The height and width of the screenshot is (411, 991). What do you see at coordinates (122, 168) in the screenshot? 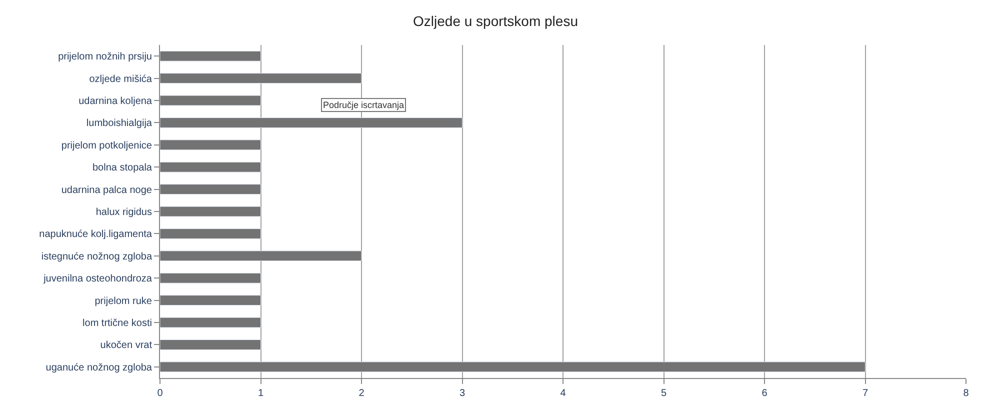
I see `y-tick-label: bolna stopala` at bounding box center [122, 168].